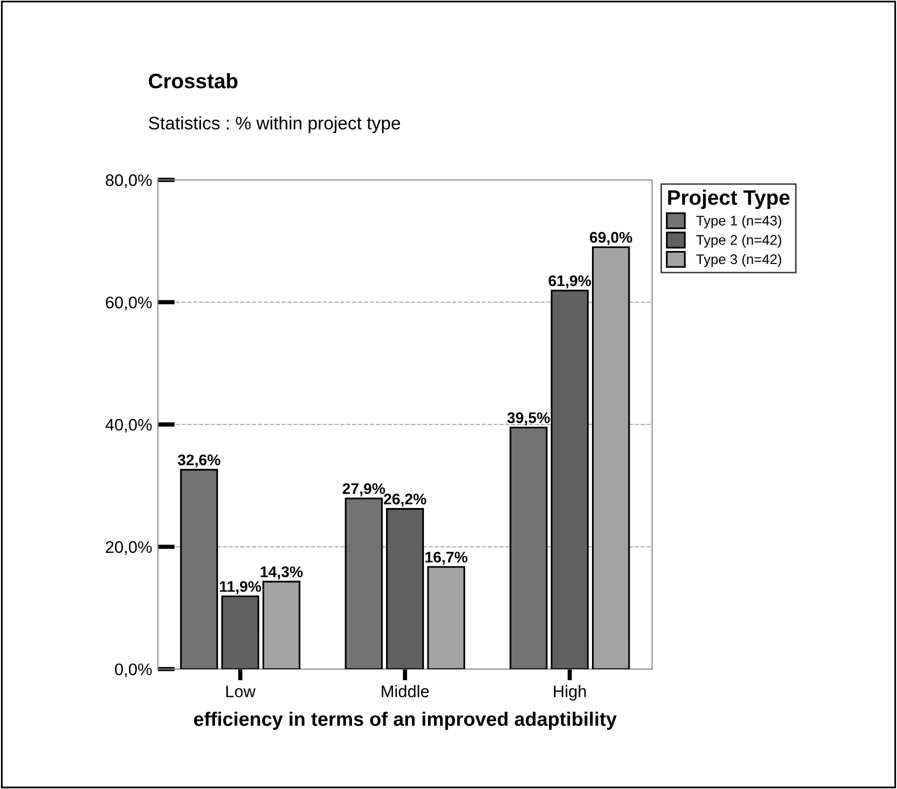  What do you see at coordinates (405, 721) in the screenshot?
I see `x-axis-title: efficiency in terms of an improved adaptibility` at bounding box center [405, 721].